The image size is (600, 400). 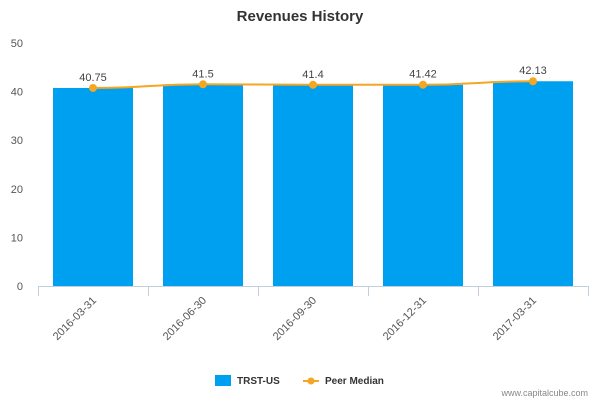 What do you see at coordinates (17, 165) in the screenshot?
I see `y-axis: 0 10 20 30 40 50` at bounding box center [17, 165].